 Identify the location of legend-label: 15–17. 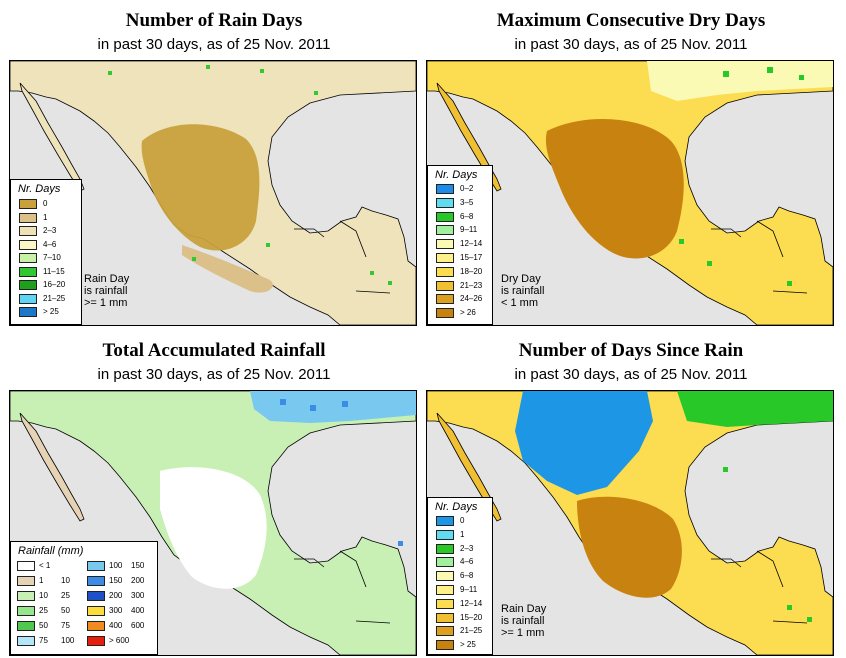
(471, 257).